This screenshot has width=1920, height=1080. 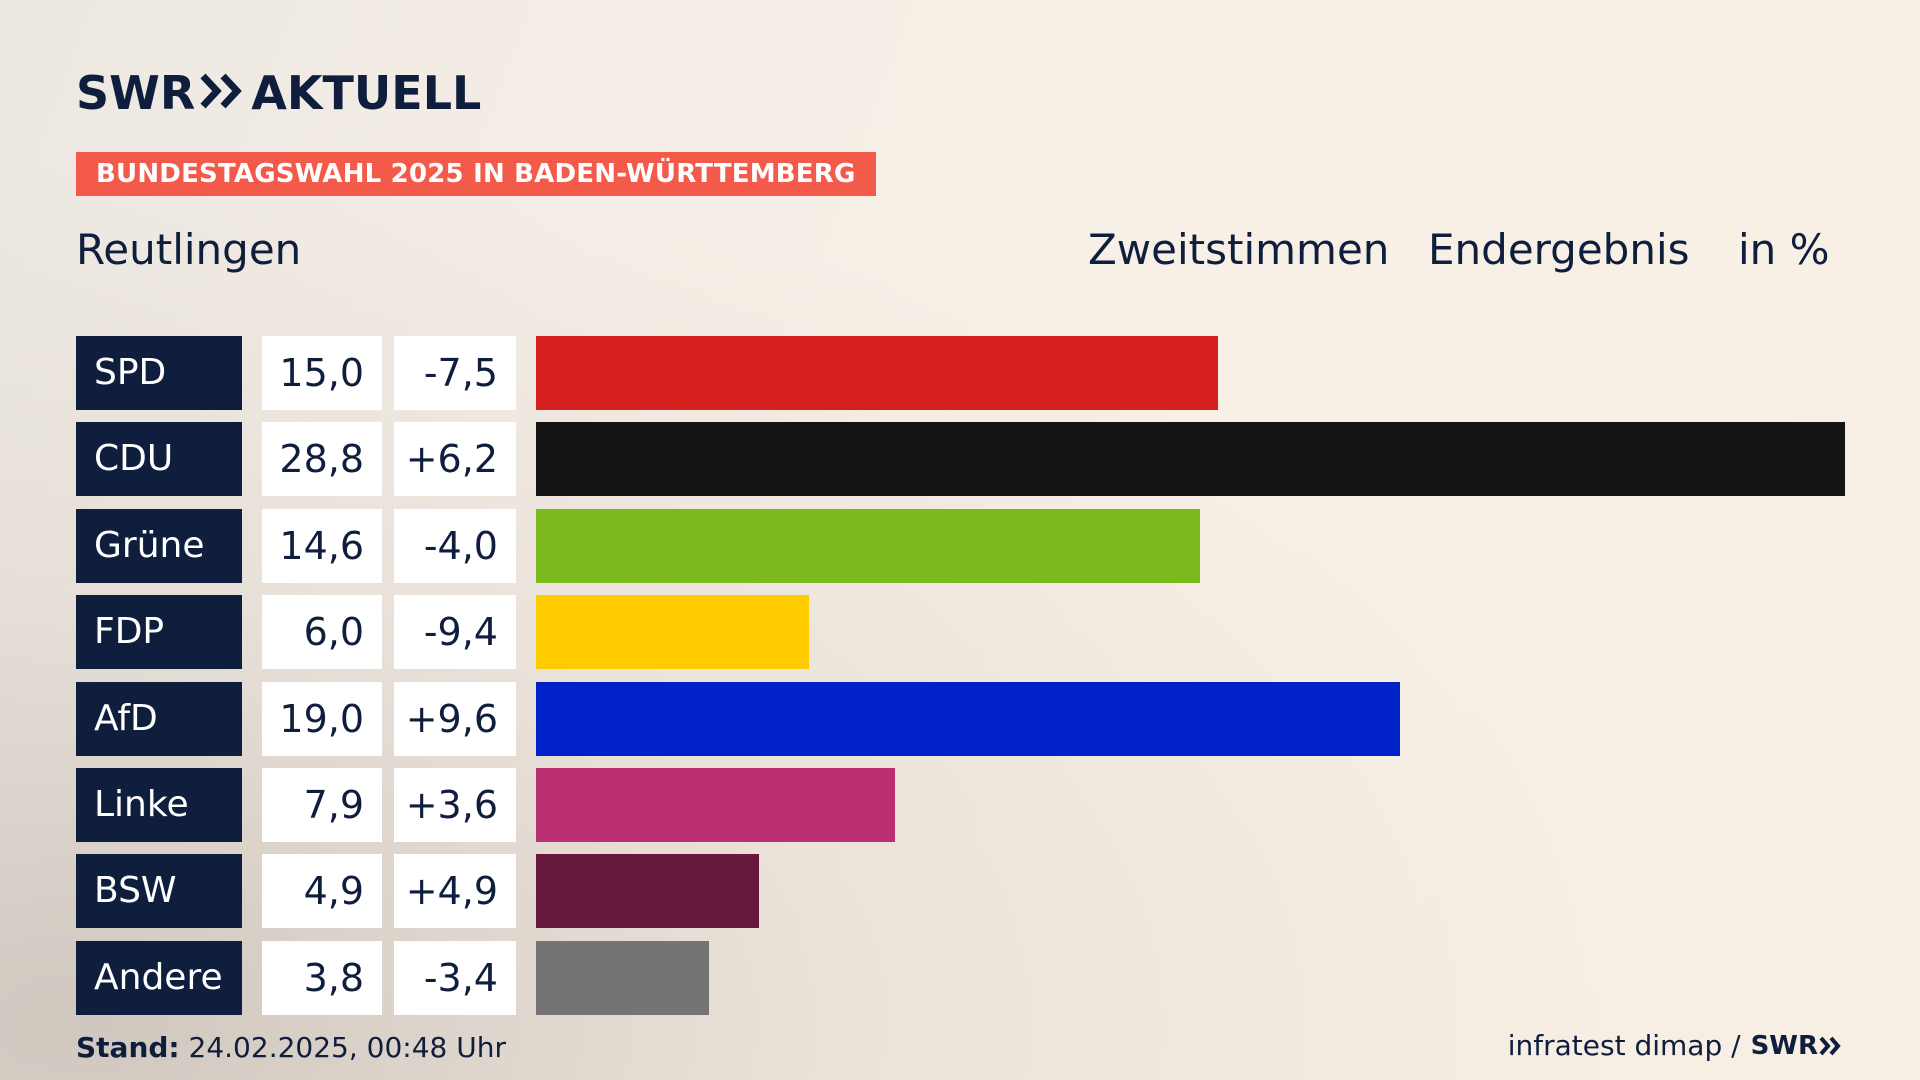 What do you see at coordinates (159, 632) in the screenshot?
I see `party-label: FDP` at bounding box center [159, 632].